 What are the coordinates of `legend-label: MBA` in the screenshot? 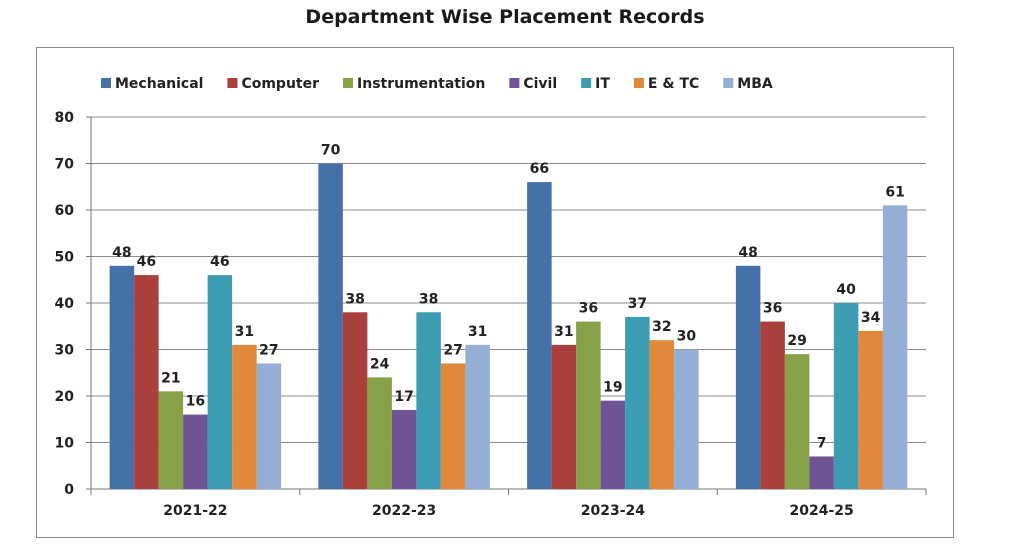 It's located at (755, 84).